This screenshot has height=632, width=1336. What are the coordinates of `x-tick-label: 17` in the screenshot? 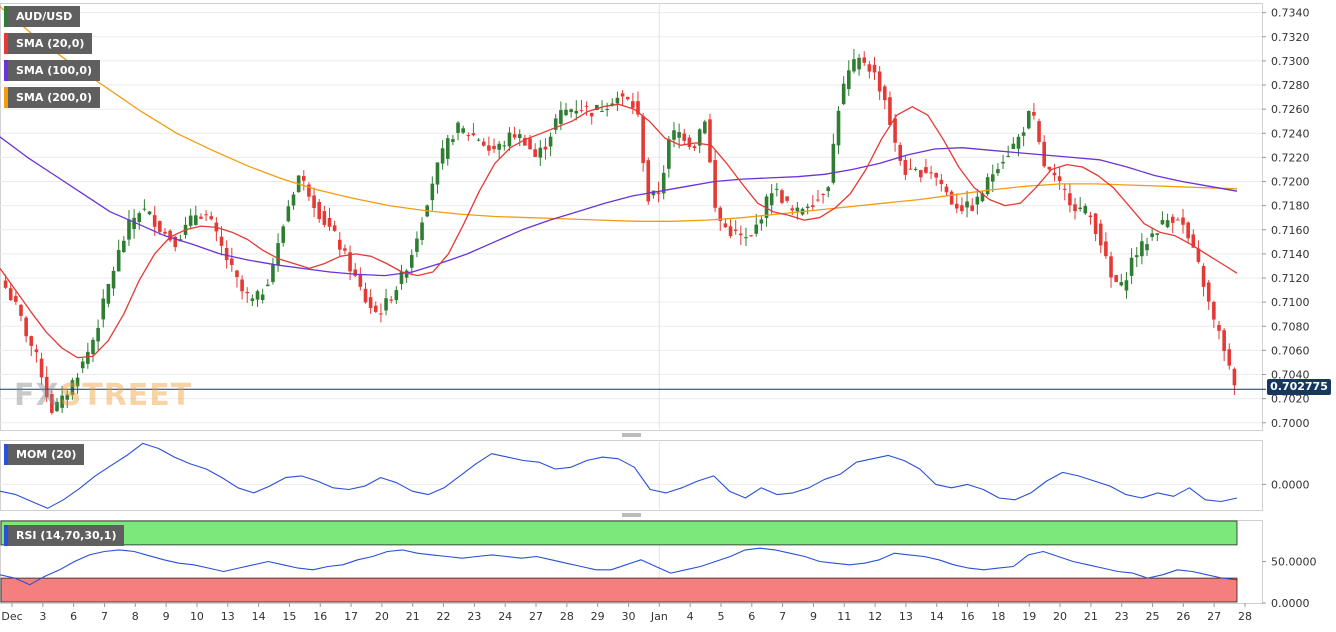 It's located at (351, 616).